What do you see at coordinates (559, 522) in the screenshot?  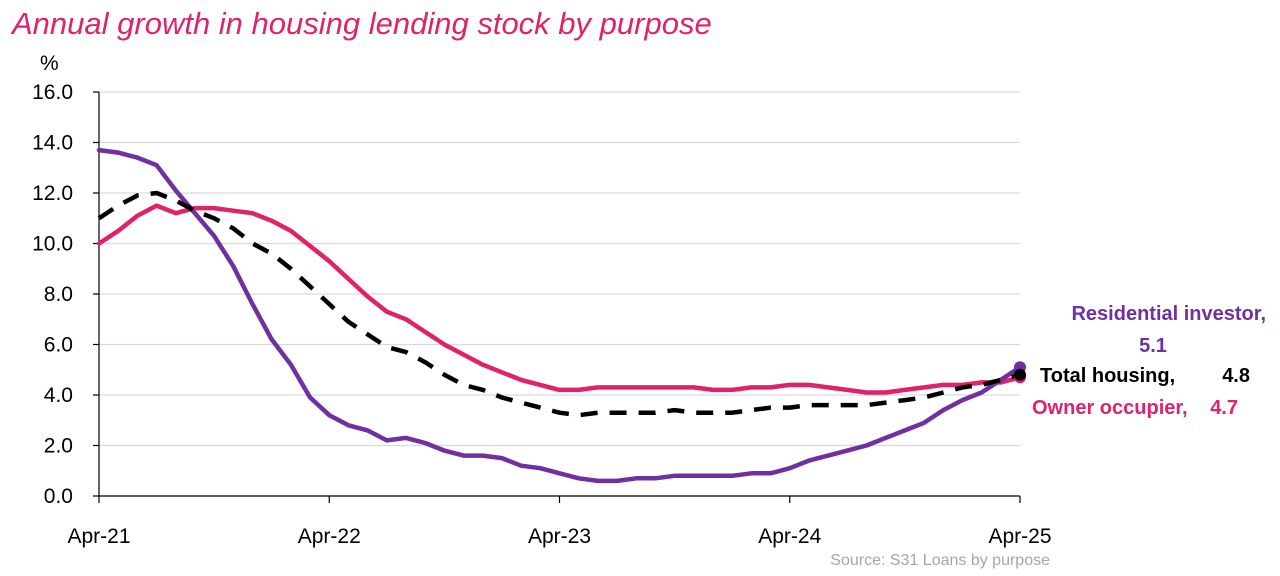 I see `x-tick-labels: Apr-21 Apr-22 Apr-23 Apr-24 Apr-25` at bounding box center [559, 522].